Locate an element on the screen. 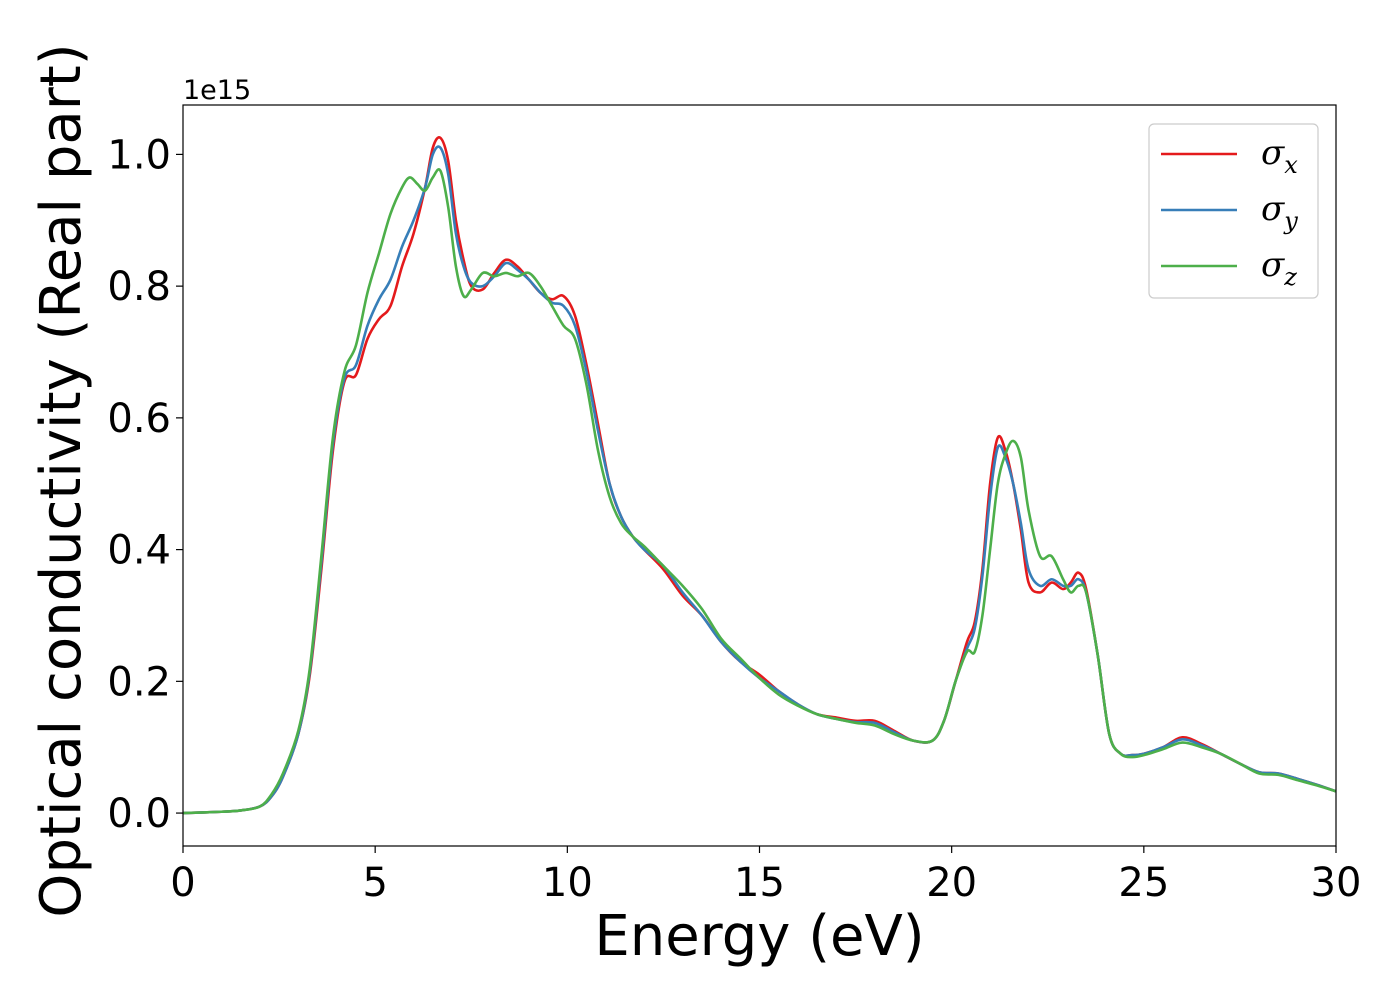  x-tick-label: 10 is located at coordinates (567, 883).